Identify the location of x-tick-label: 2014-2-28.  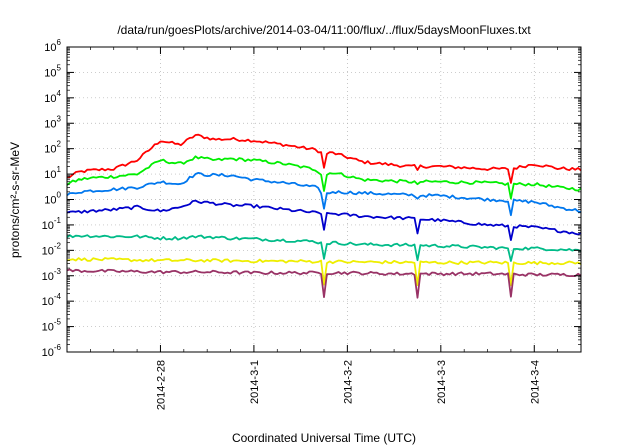
(161, 385).